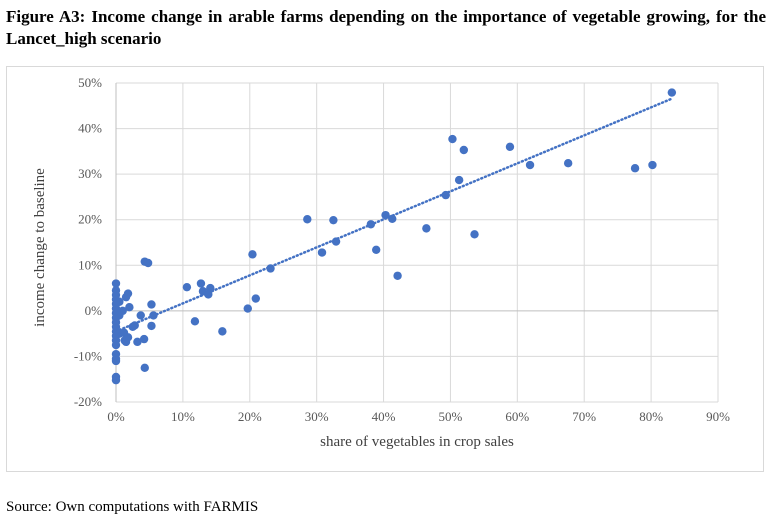  What do you see at coordinates (116, 416) in the screenshot?
I see `x-tick-label: 0%` at bounding box center [116, 416].